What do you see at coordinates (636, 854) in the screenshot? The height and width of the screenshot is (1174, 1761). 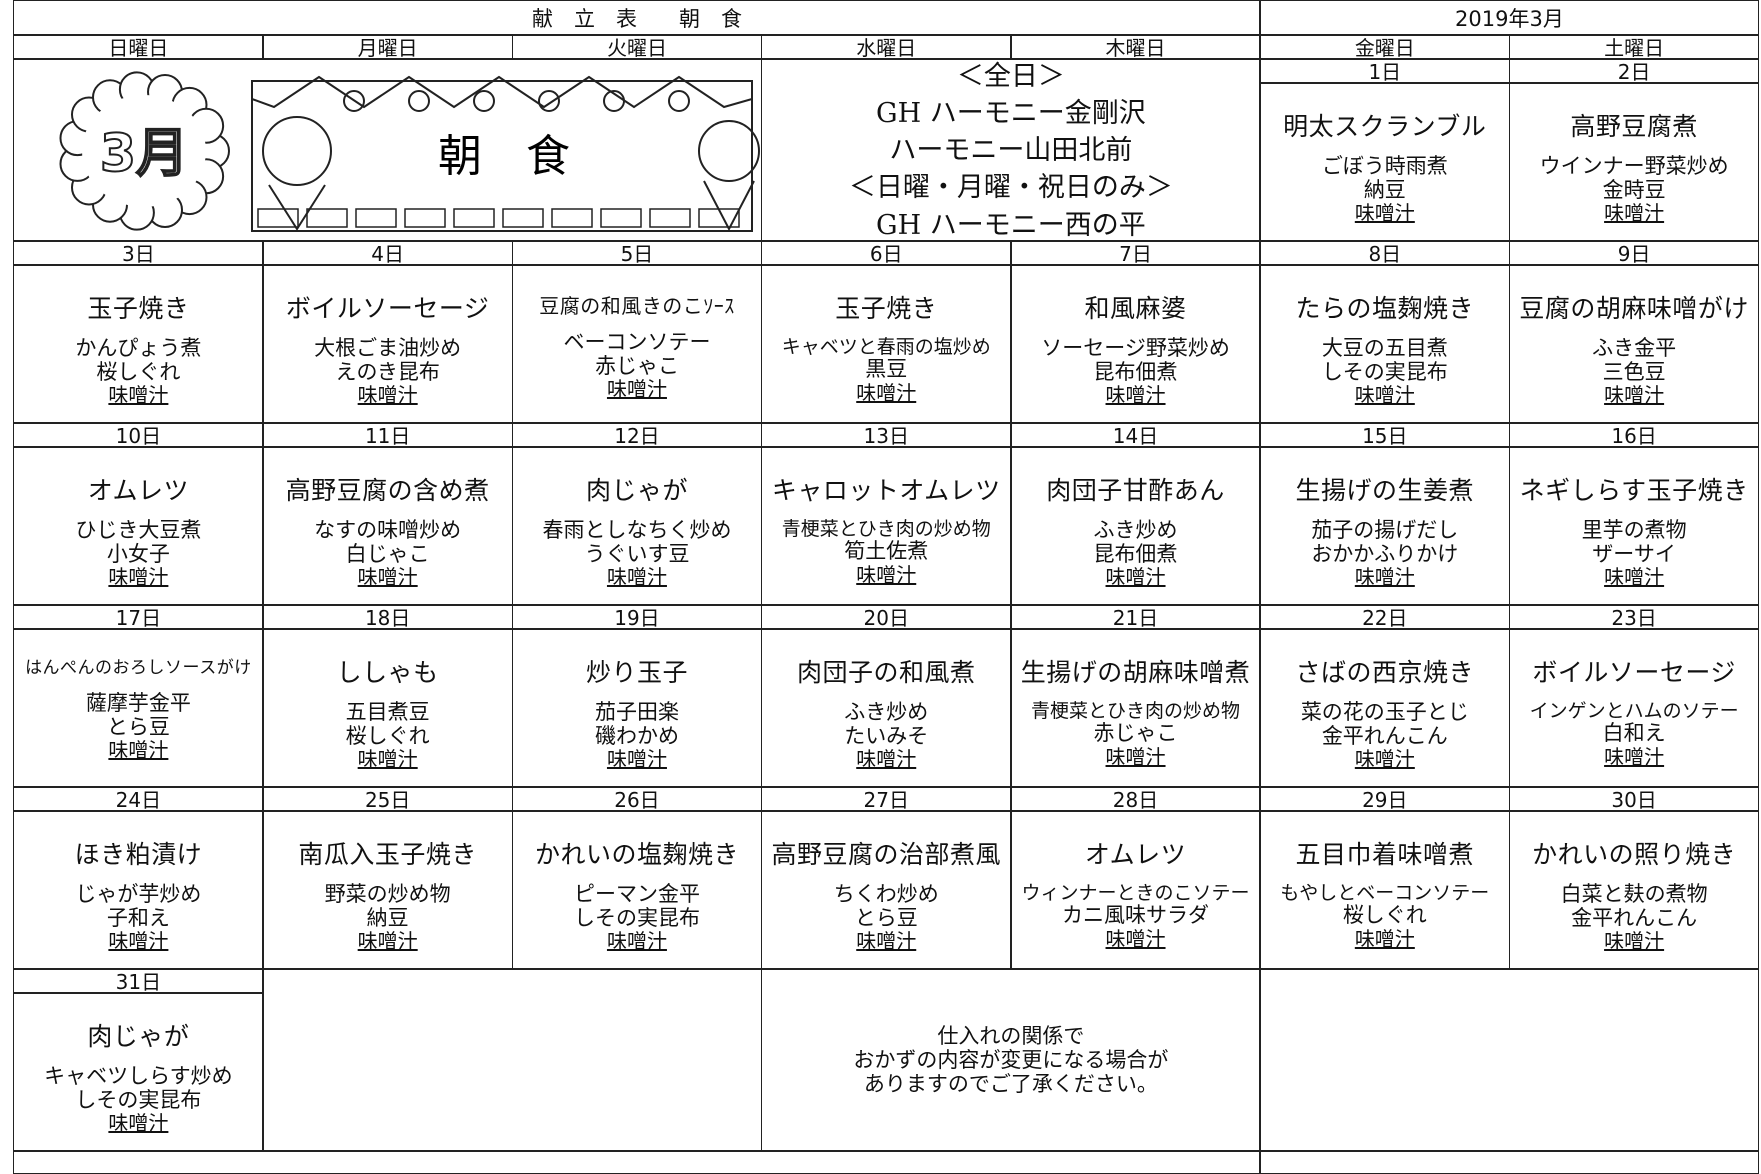 I see `main-dish: かれいの塩麹焼き` at bounding box center [636, 854].